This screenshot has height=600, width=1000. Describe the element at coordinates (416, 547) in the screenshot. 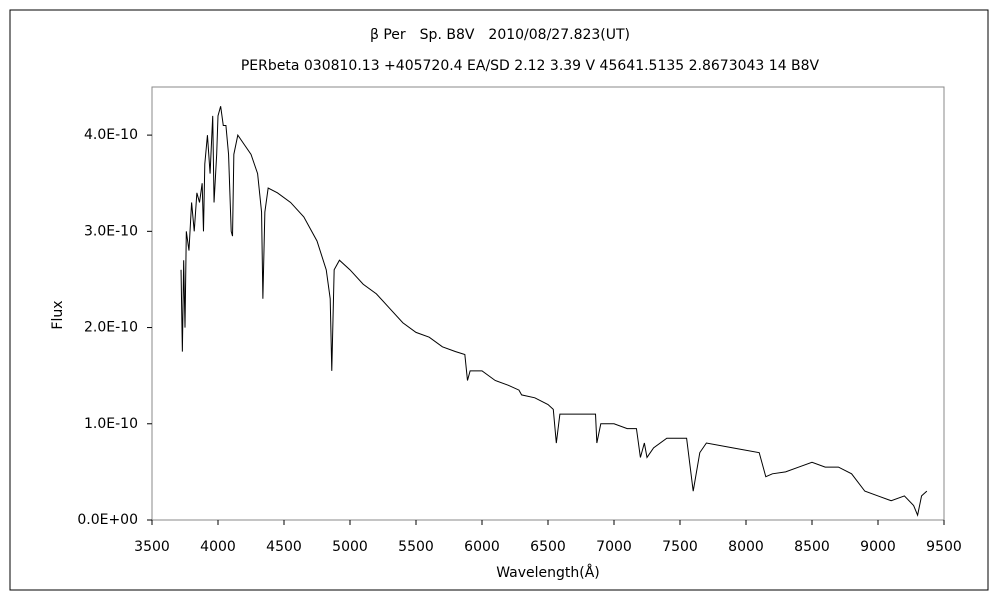

I see `x-tick-label: 5500` at that location.